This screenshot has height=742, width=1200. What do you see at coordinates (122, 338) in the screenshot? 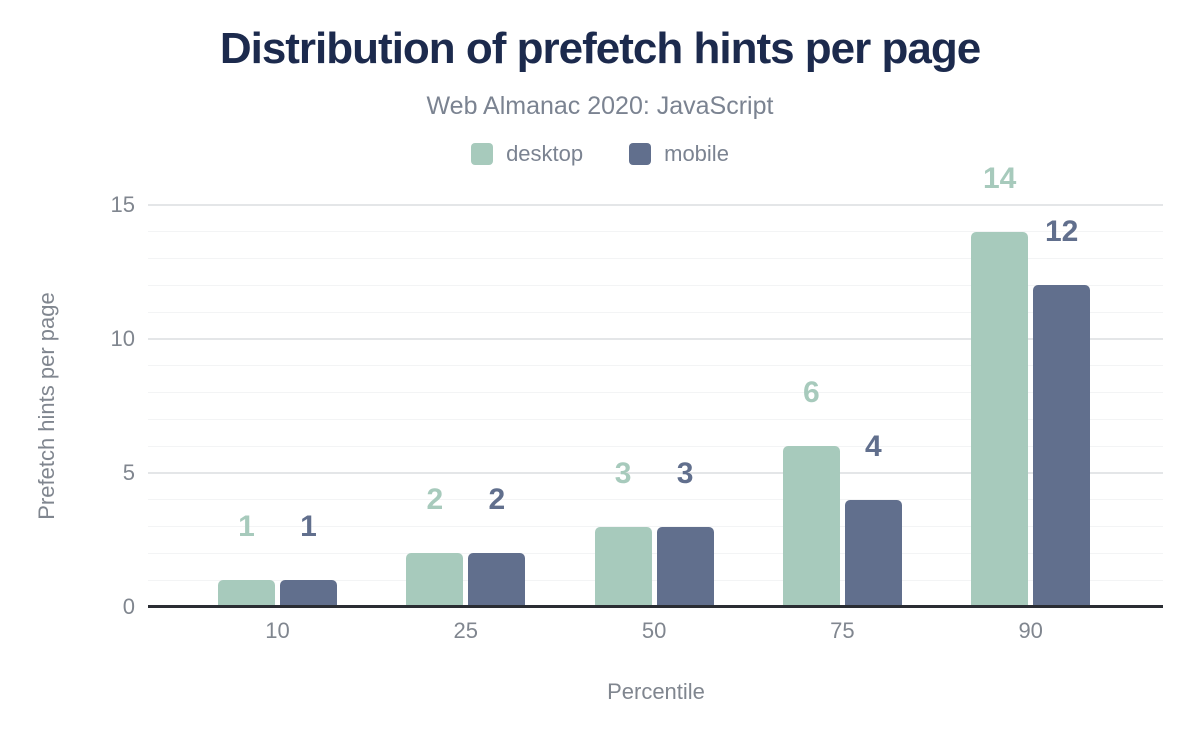
I see `y-tick-label-10: 10` at bounding box center [122, 338].